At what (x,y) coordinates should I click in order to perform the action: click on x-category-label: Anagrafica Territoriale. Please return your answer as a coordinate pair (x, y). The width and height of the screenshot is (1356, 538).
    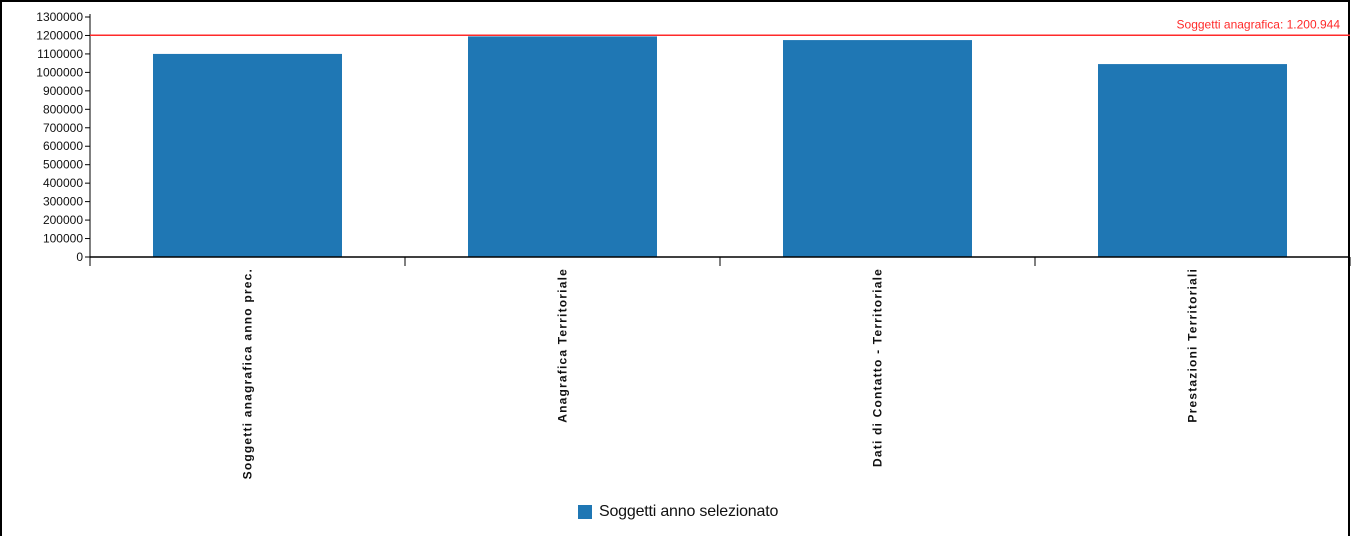
    Looking at the image, I should click on (563, 345).